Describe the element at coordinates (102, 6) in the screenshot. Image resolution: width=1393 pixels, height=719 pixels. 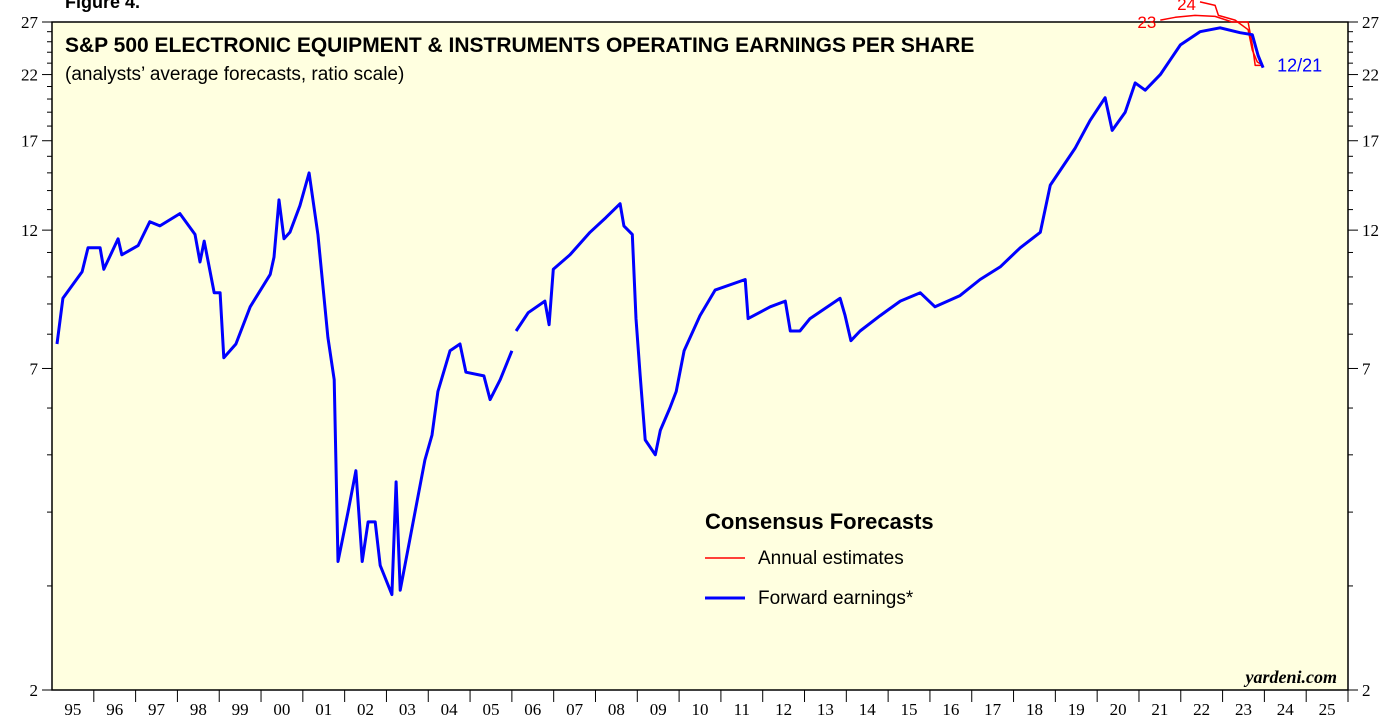
I see `figure-label: Figure 4.` at that location.